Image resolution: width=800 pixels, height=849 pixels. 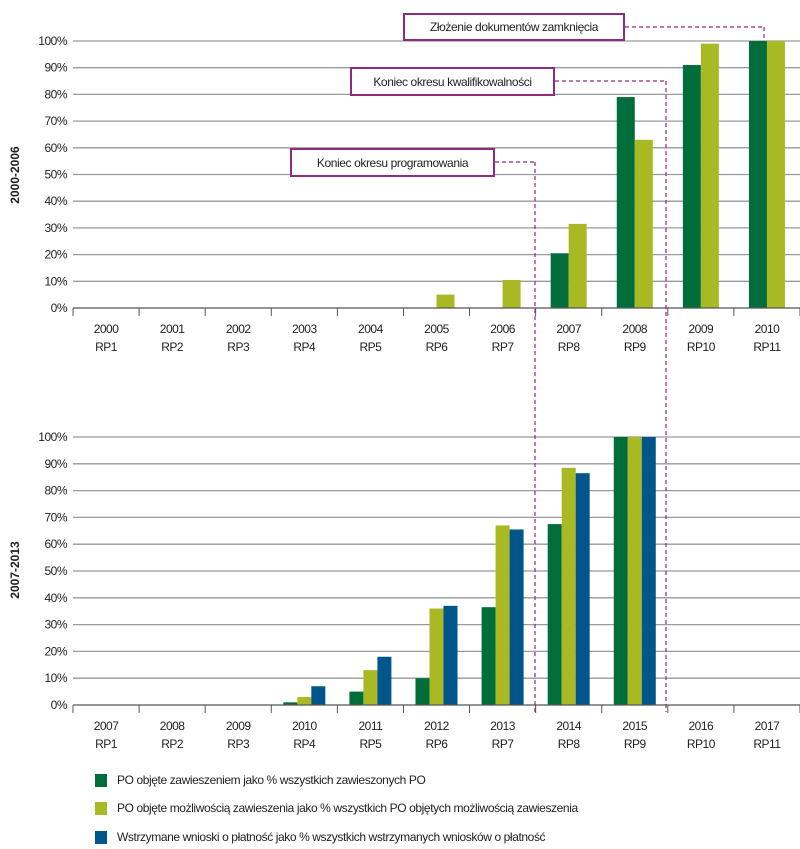 I want to click on x-tick-label-year: 2003, so click(x=305, y=329).